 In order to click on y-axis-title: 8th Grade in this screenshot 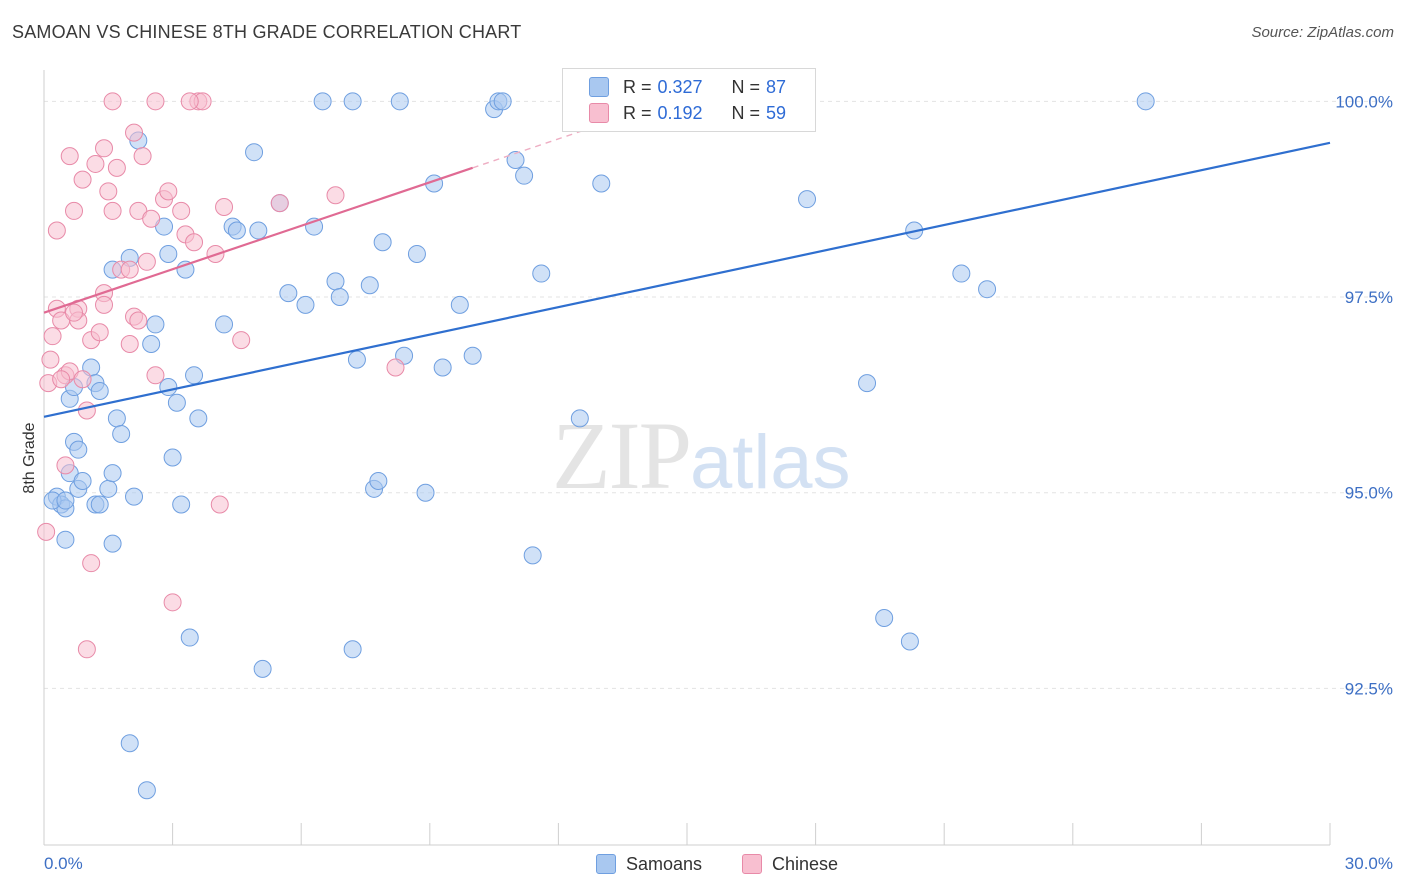, I will do `click(29, 457)`.